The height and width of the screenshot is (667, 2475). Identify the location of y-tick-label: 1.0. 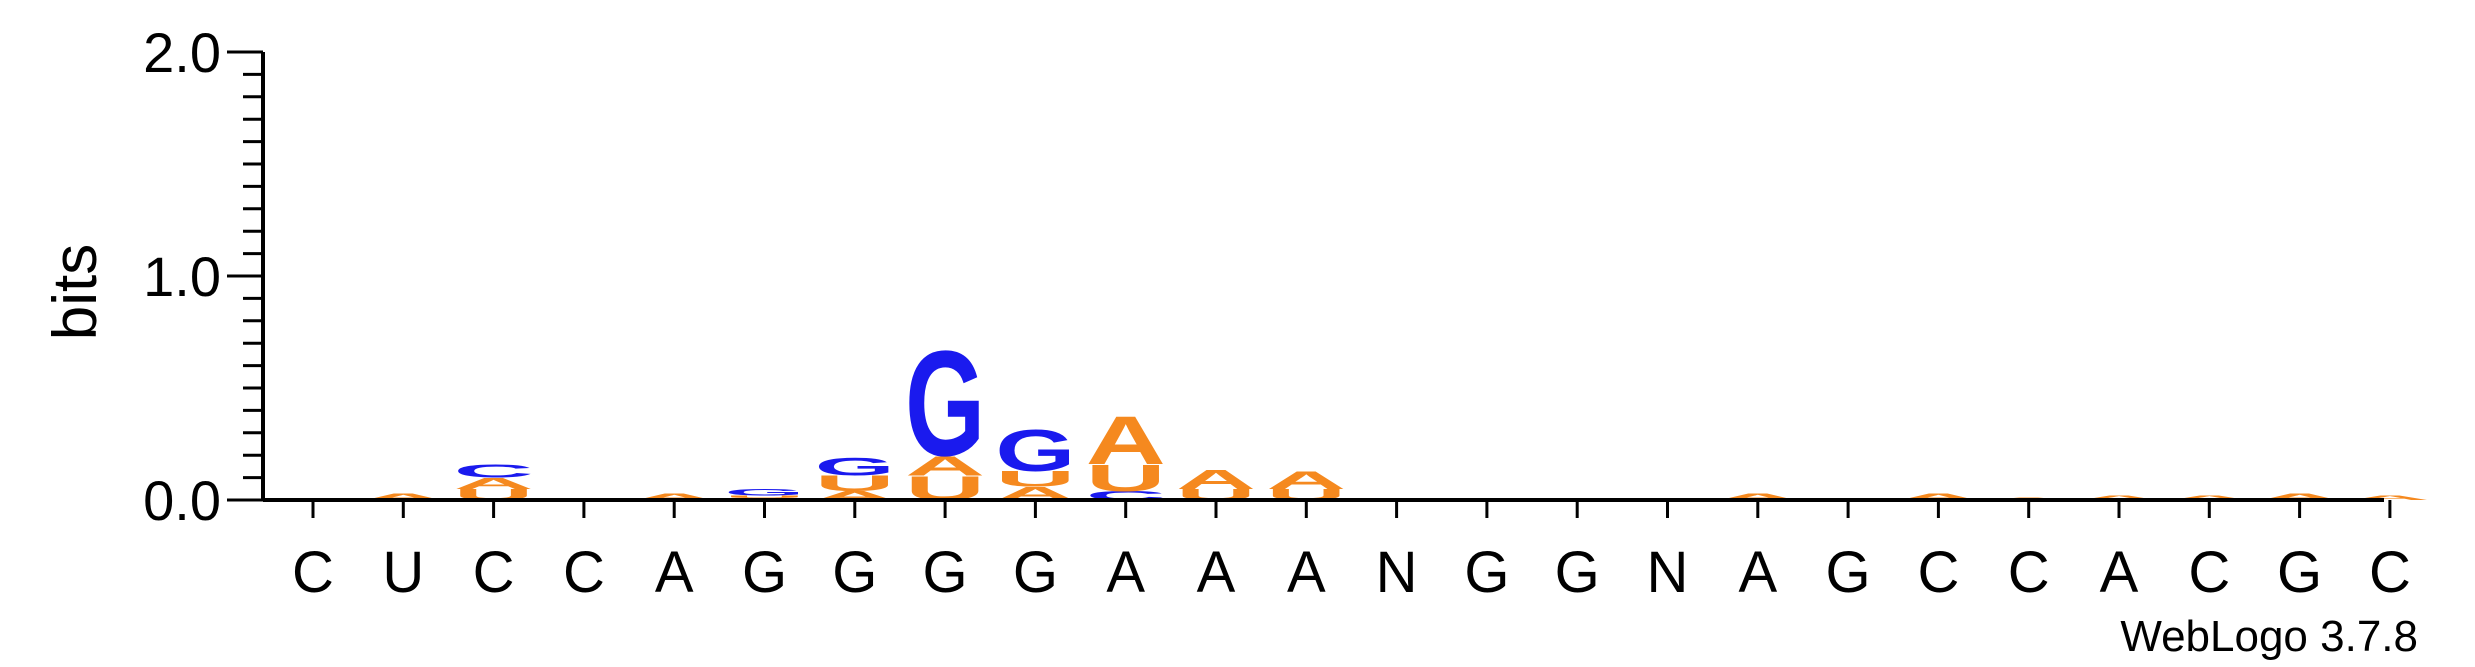
(182, 276).